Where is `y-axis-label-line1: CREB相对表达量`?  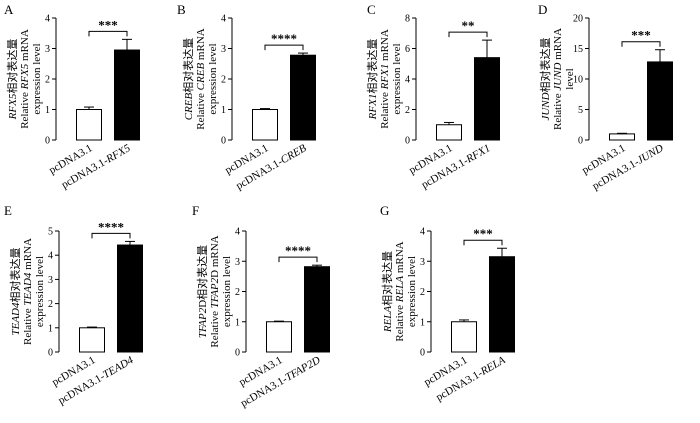 y-axis-label-line1: CREB相对表达量 is located at coordinates (188, 79).